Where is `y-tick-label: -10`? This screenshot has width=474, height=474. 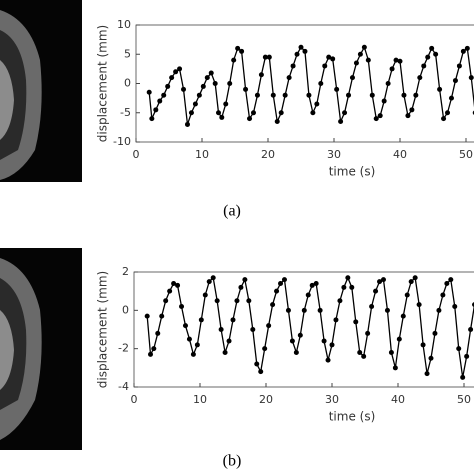 y-tick-label: -10 is located at coordinates (122, 141).